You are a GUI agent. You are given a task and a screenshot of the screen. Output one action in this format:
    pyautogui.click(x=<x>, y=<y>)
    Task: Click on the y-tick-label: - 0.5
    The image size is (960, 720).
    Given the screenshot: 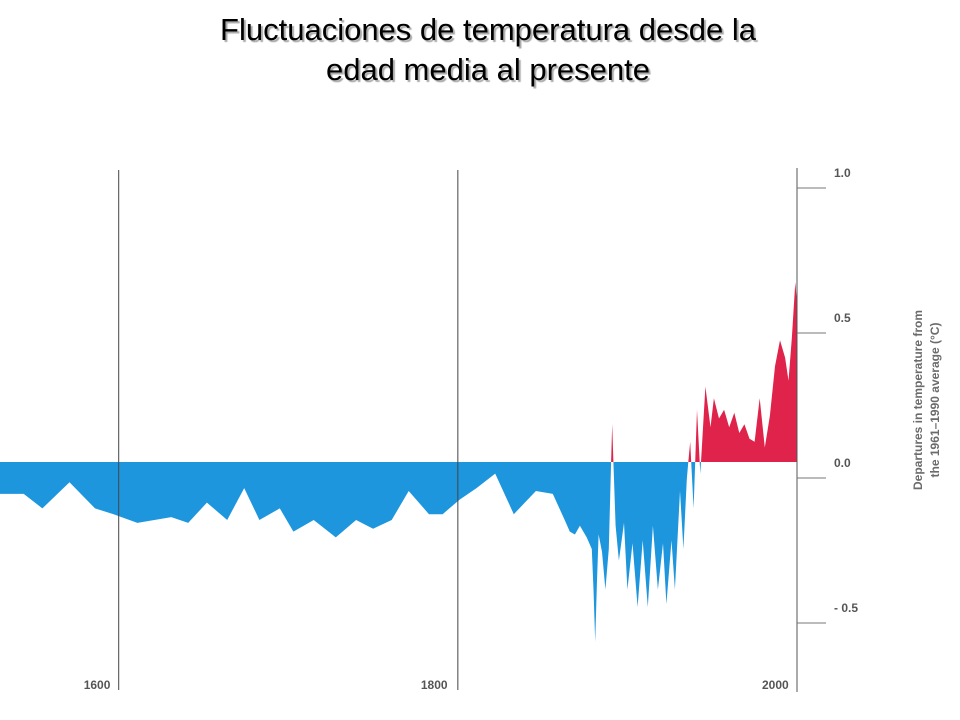 What is the action you would take?
    pyautogui.click(x=846, y=608)
    